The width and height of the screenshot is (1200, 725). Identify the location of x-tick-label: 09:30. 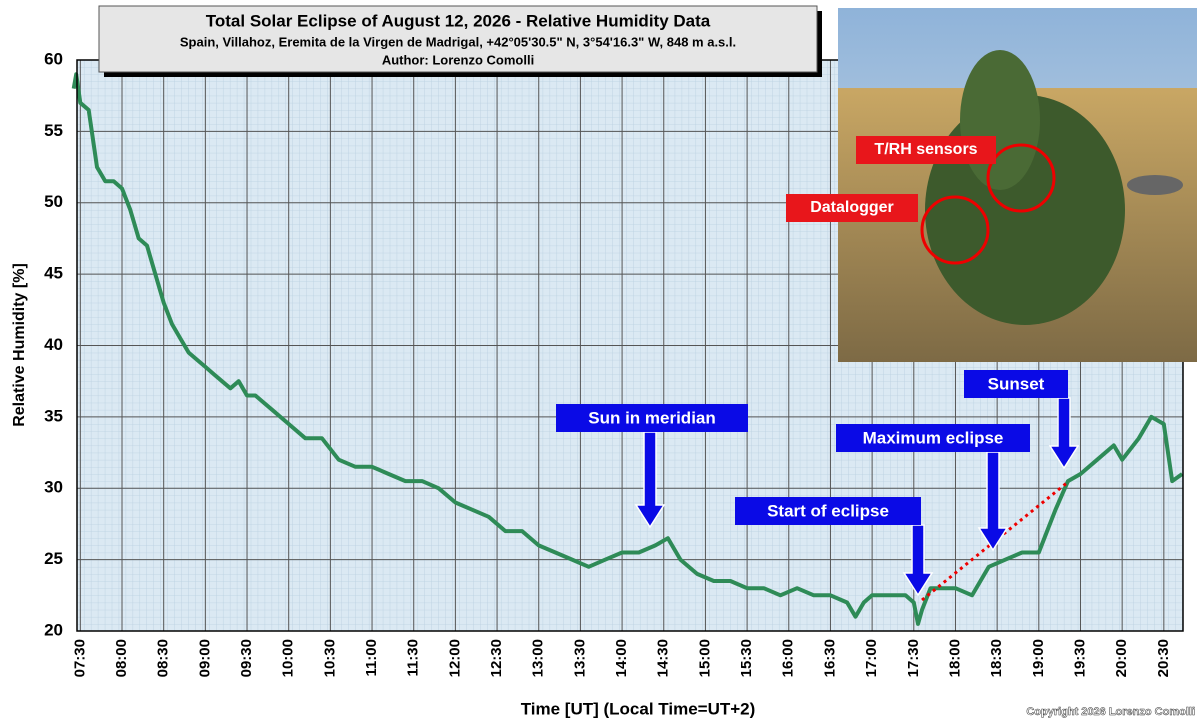
(246, 658).